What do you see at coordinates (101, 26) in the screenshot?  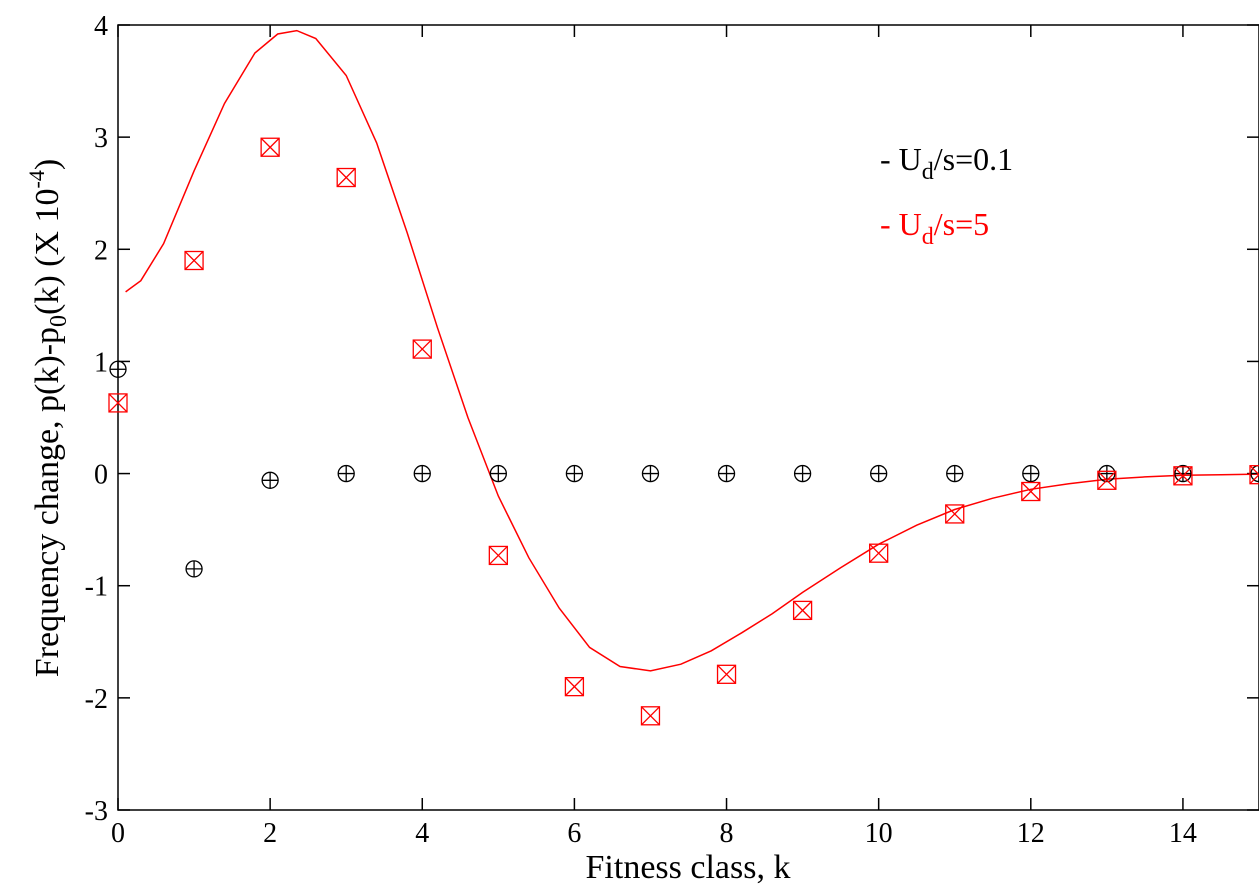 I see `y-tick-label: 4` at bounding box center [101, 26].